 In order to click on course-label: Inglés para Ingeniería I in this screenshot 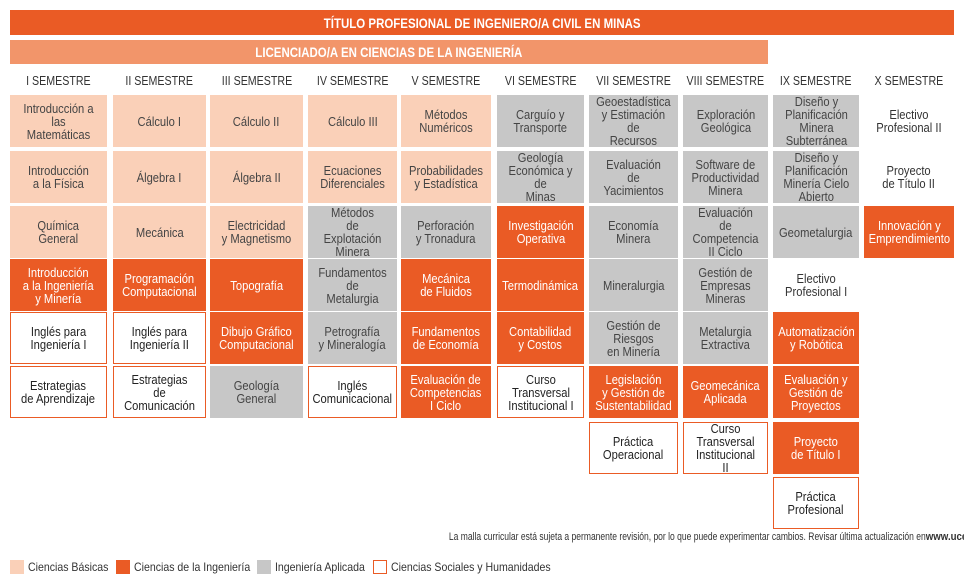, I will do `click(58, 338)`.